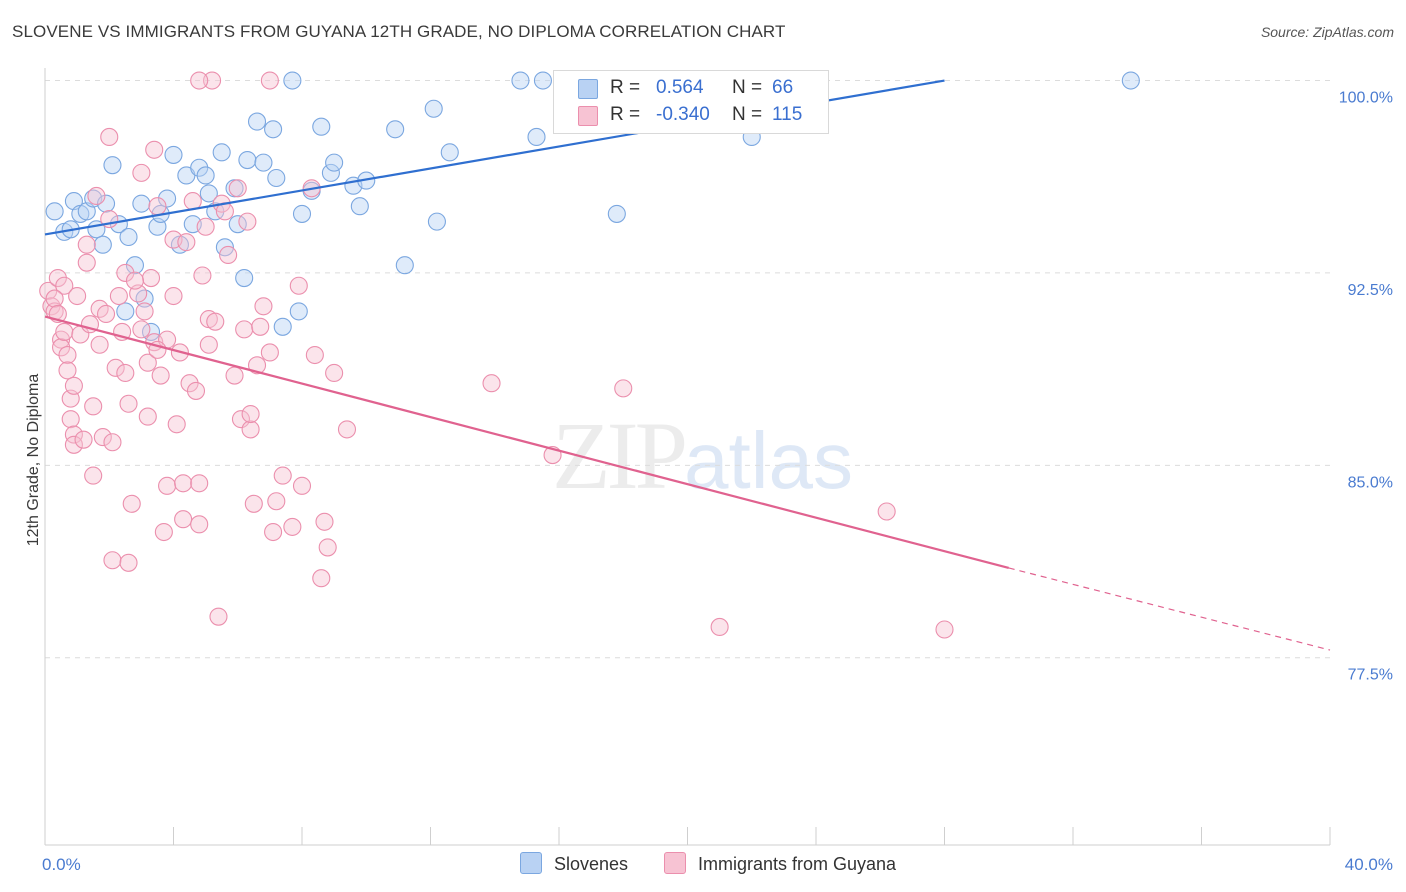 The image size is (1406, 892). What do you see at coordinates (591, 864) in the screenshot?
I see `bottom-legend-label-slovenes: Slovenes` at bounding box center [591, 864].